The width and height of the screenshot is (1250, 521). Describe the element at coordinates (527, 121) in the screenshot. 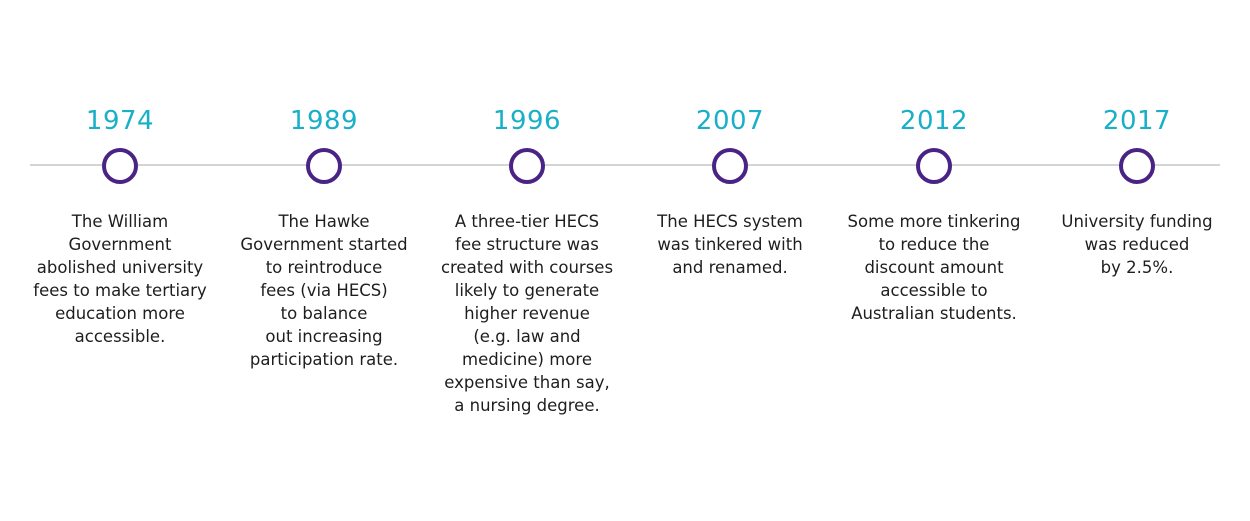

I see `event-year: 1996` at that location.